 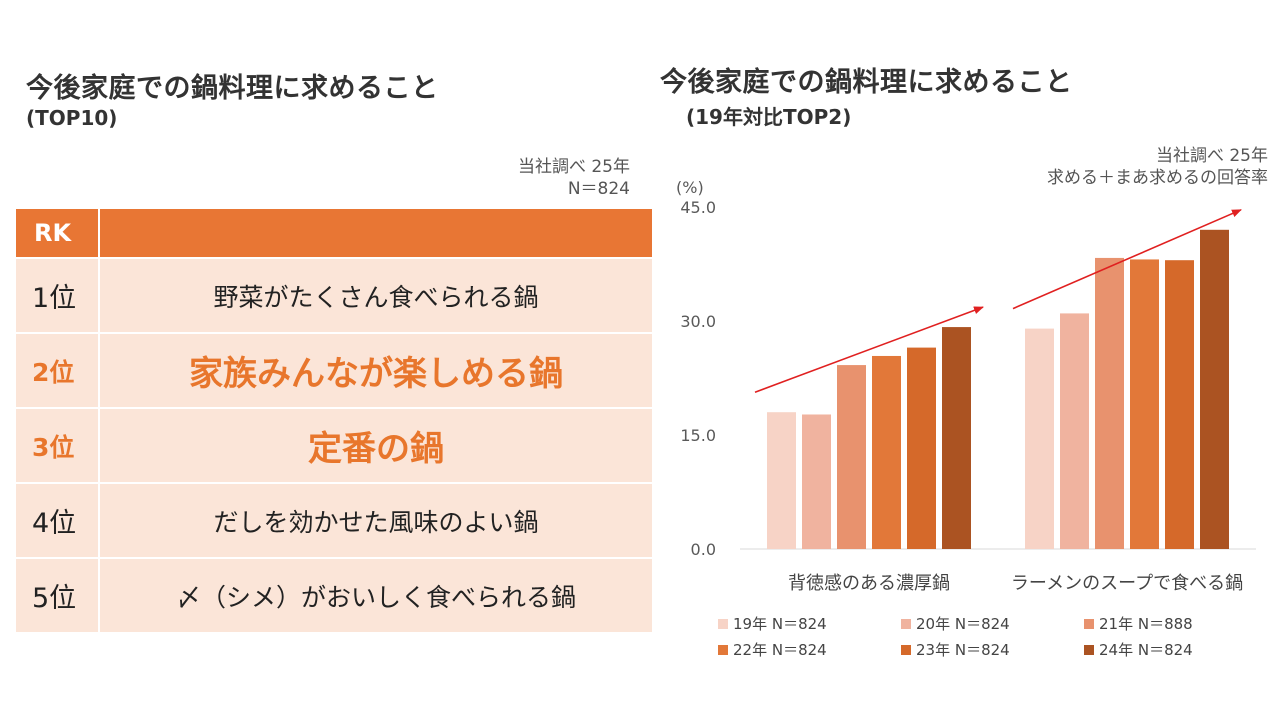 I want to click on rank-position: 5位, so click(x=57, y=595).